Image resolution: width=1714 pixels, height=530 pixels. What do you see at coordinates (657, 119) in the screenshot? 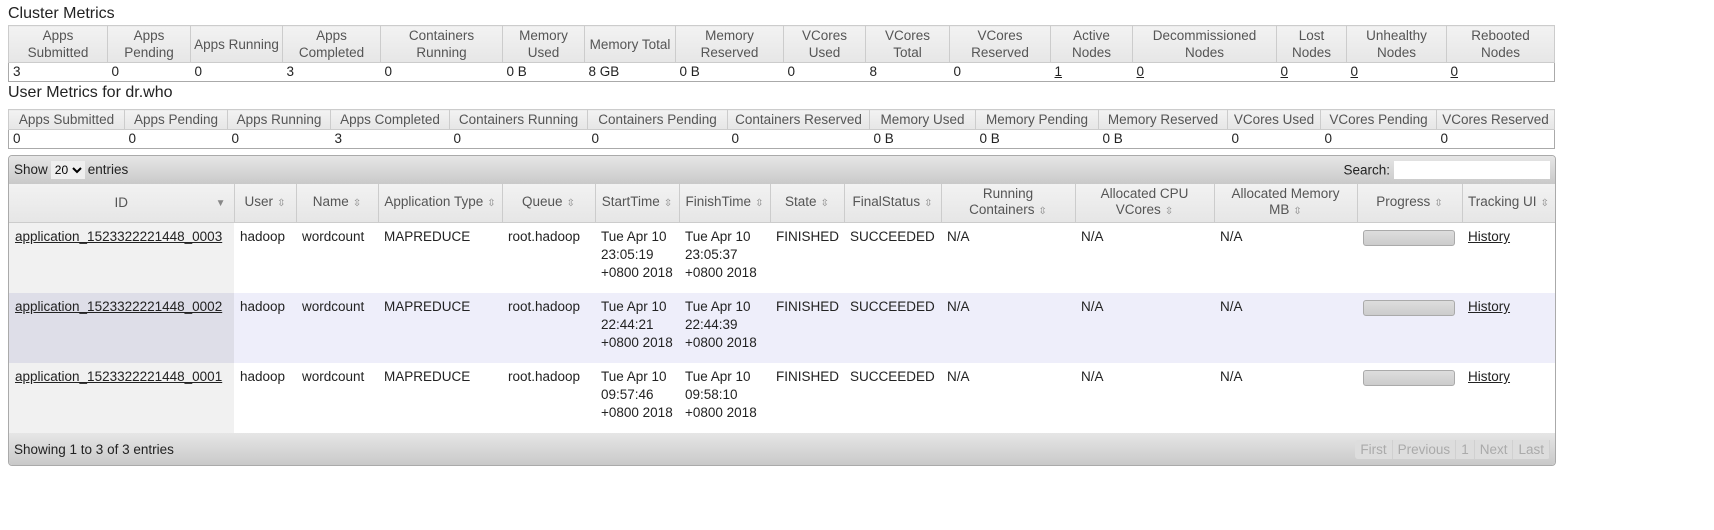
I see `user-header: Containers Pending` at bounding box center [657, 119].